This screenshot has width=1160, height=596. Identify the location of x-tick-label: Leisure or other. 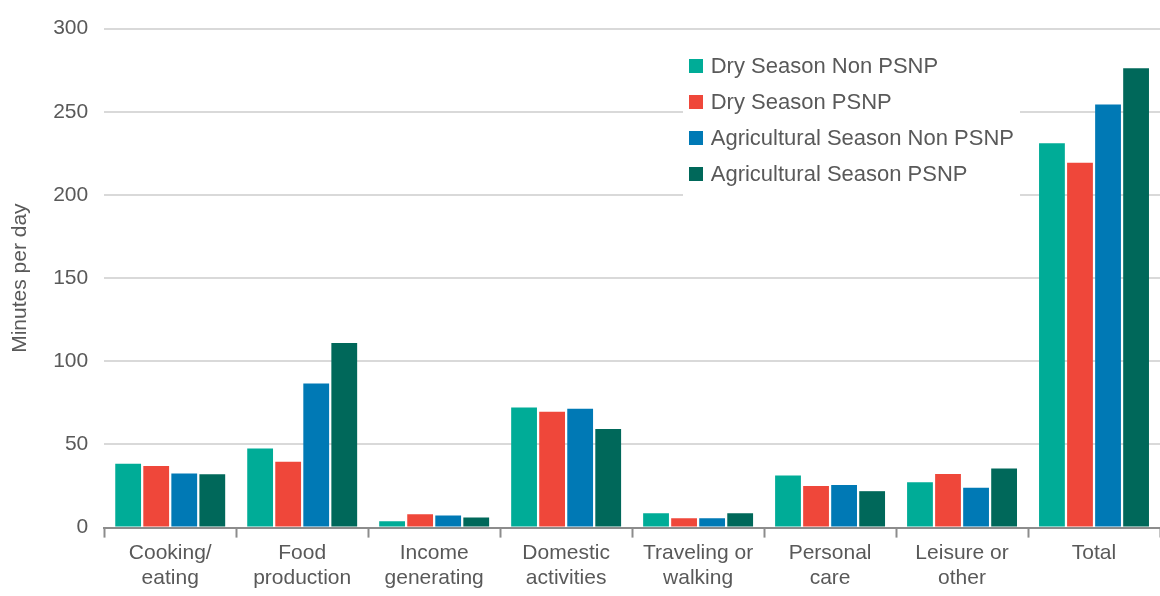
(962, 564).